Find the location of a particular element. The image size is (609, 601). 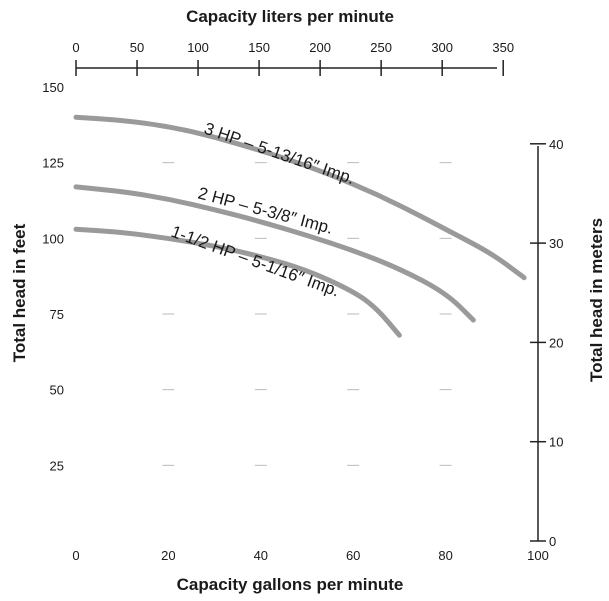

top-tick-label: 200 is located at coordinates (320, 47).